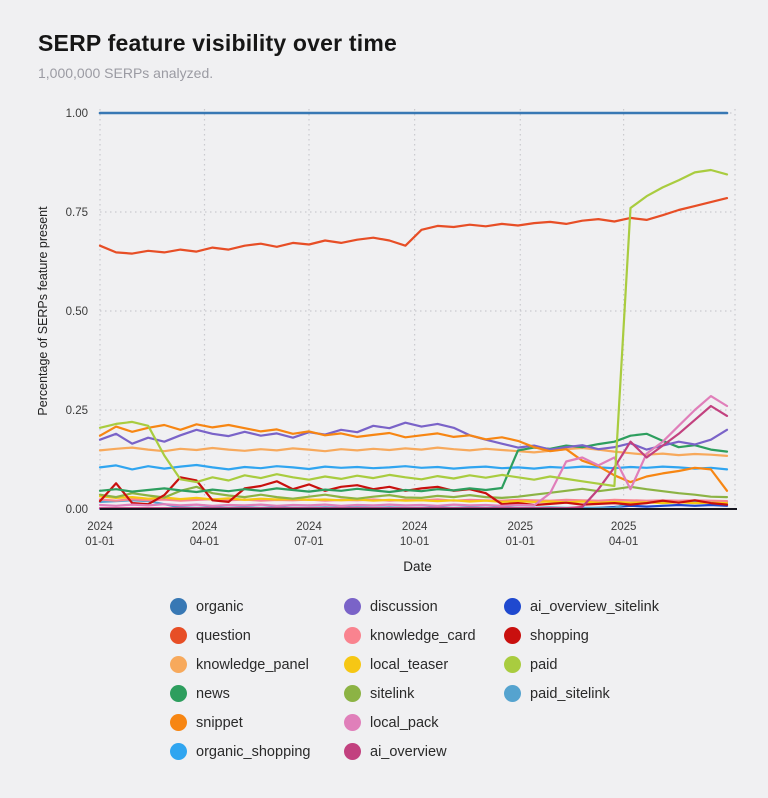 This screenshot has width=768, height=798. What do you see at coordinates (308, 542) in the screenshot?
I see `x-tick-label: 07-01` at bounding box center [308, 542].